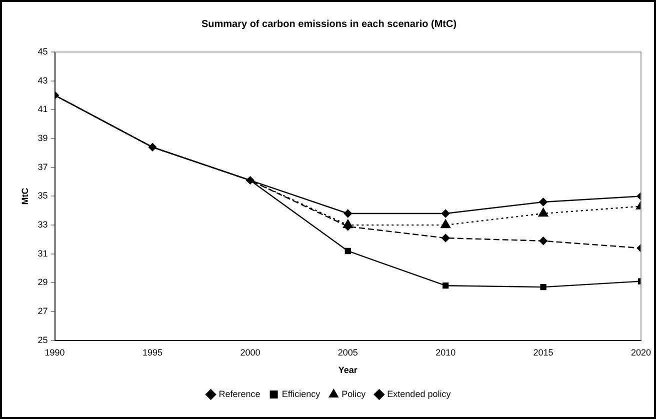 The width and height of the screenshot is (656, 419). Describe the element at coordinates (301, 393) in the screenshot. I see `legend-label: Efficiency` at that location.